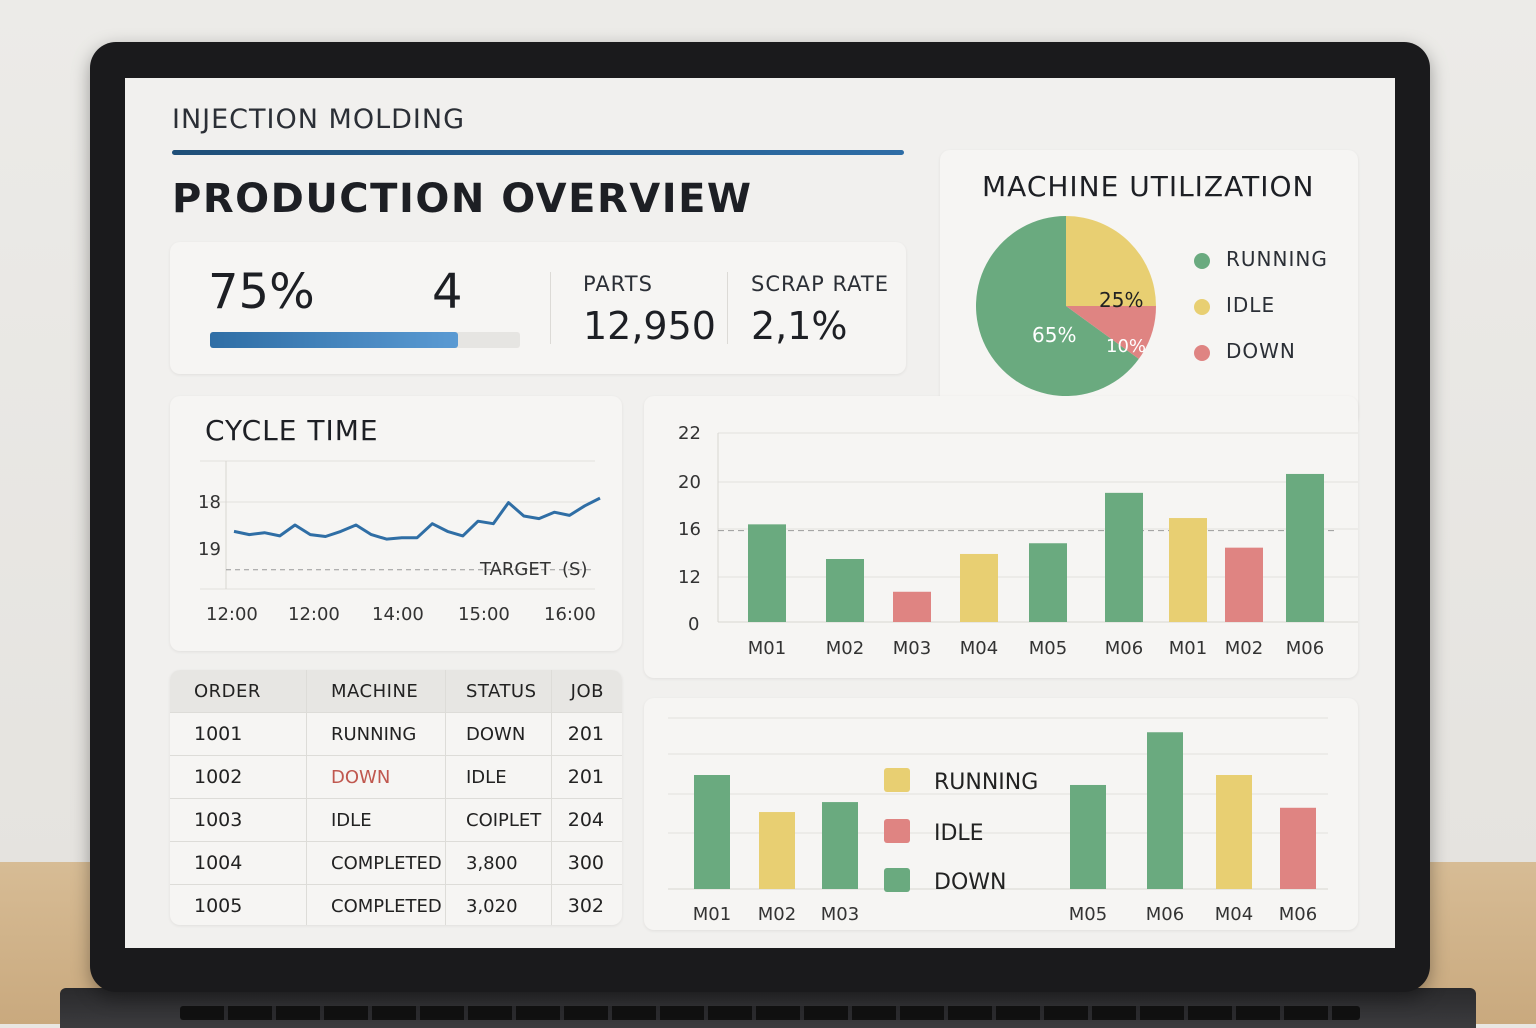  Describe the element at coordinates (799, 326) in the screenshot. I see `scrap-rate-value: 2,1%` at that location.